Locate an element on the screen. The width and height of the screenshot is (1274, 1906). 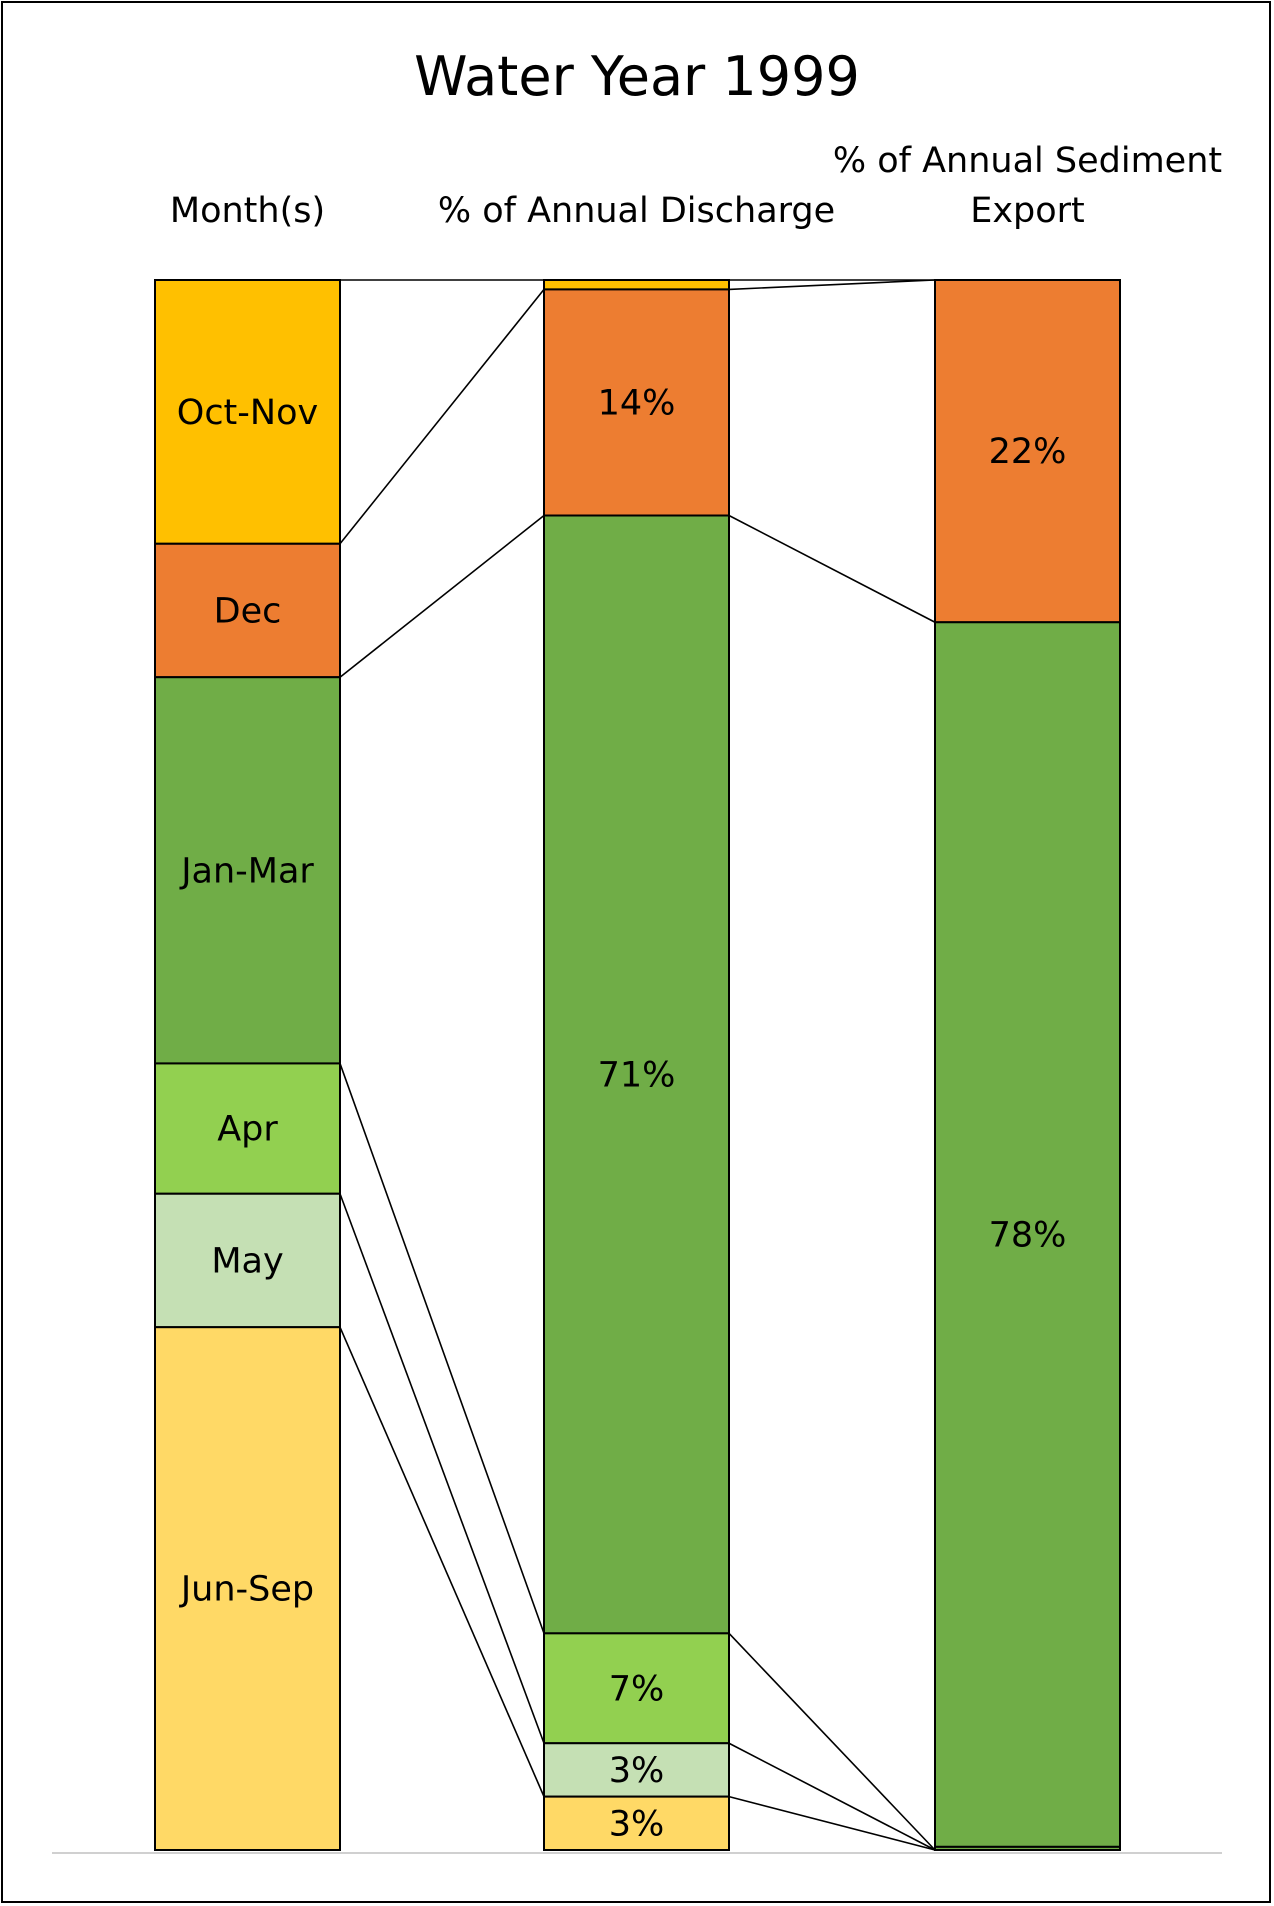
column-header-3-line-2: Export is located at coordinates (1027, 211).